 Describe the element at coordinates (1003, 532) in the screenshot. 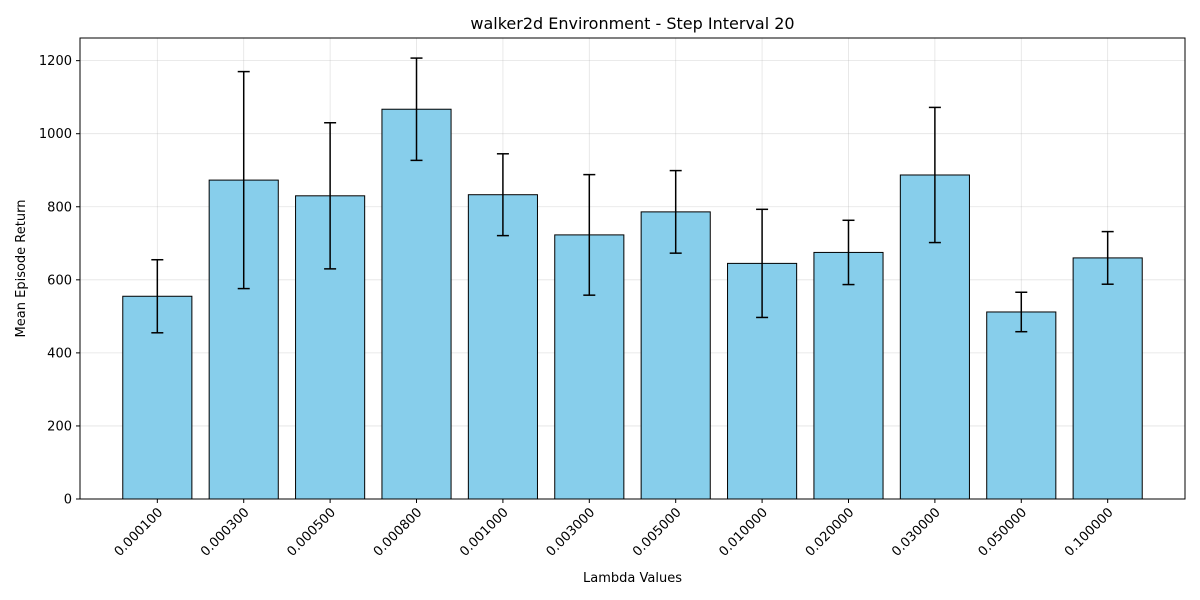

I see `x-tick-label: 0.050000` at that location.